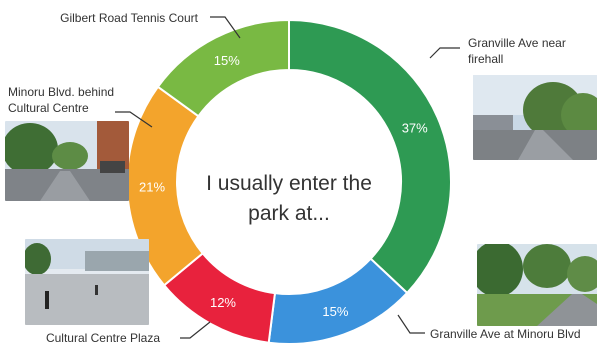  What do you see at coordinates (505, 334) in the screenshot?
I see `slice-category-label: Granville Ave at Minoru Blvd` at bounding box center [505, 334].